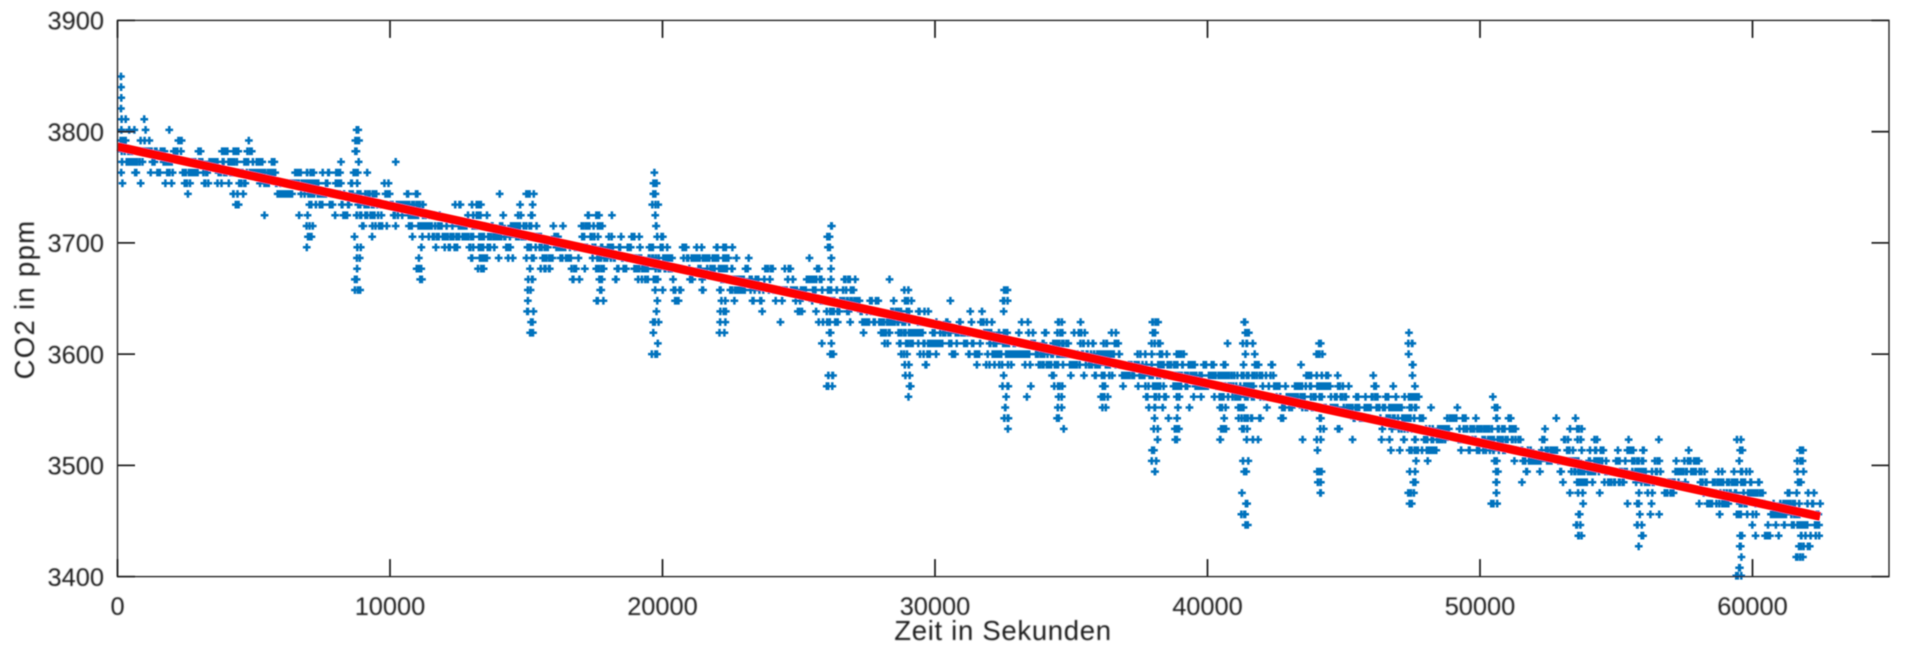 The height and width of the screenshot is (648, 1906). Describe the element at coordinates (76, 133) in the screenshot. I see `svg-text: 3800` at that location.